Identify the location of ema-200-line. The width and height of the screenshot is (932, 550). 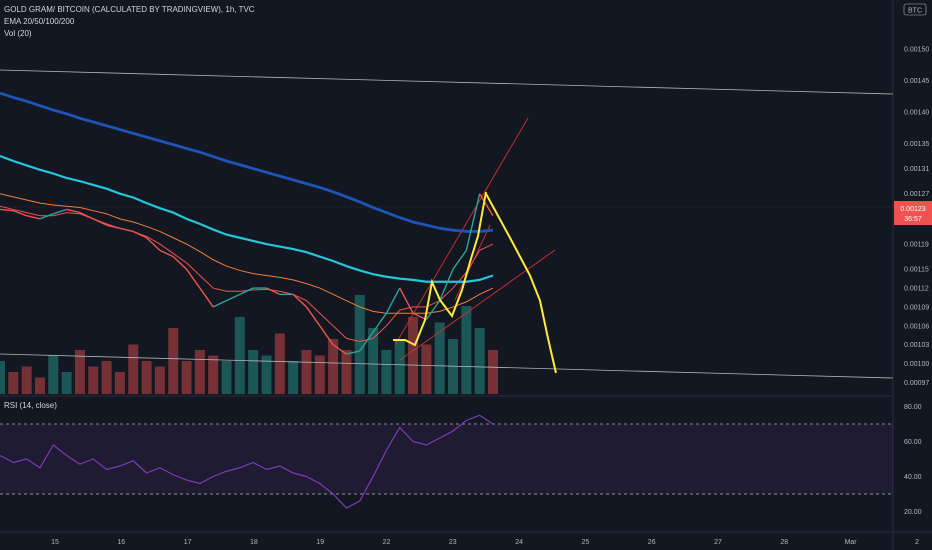
(247, 162).